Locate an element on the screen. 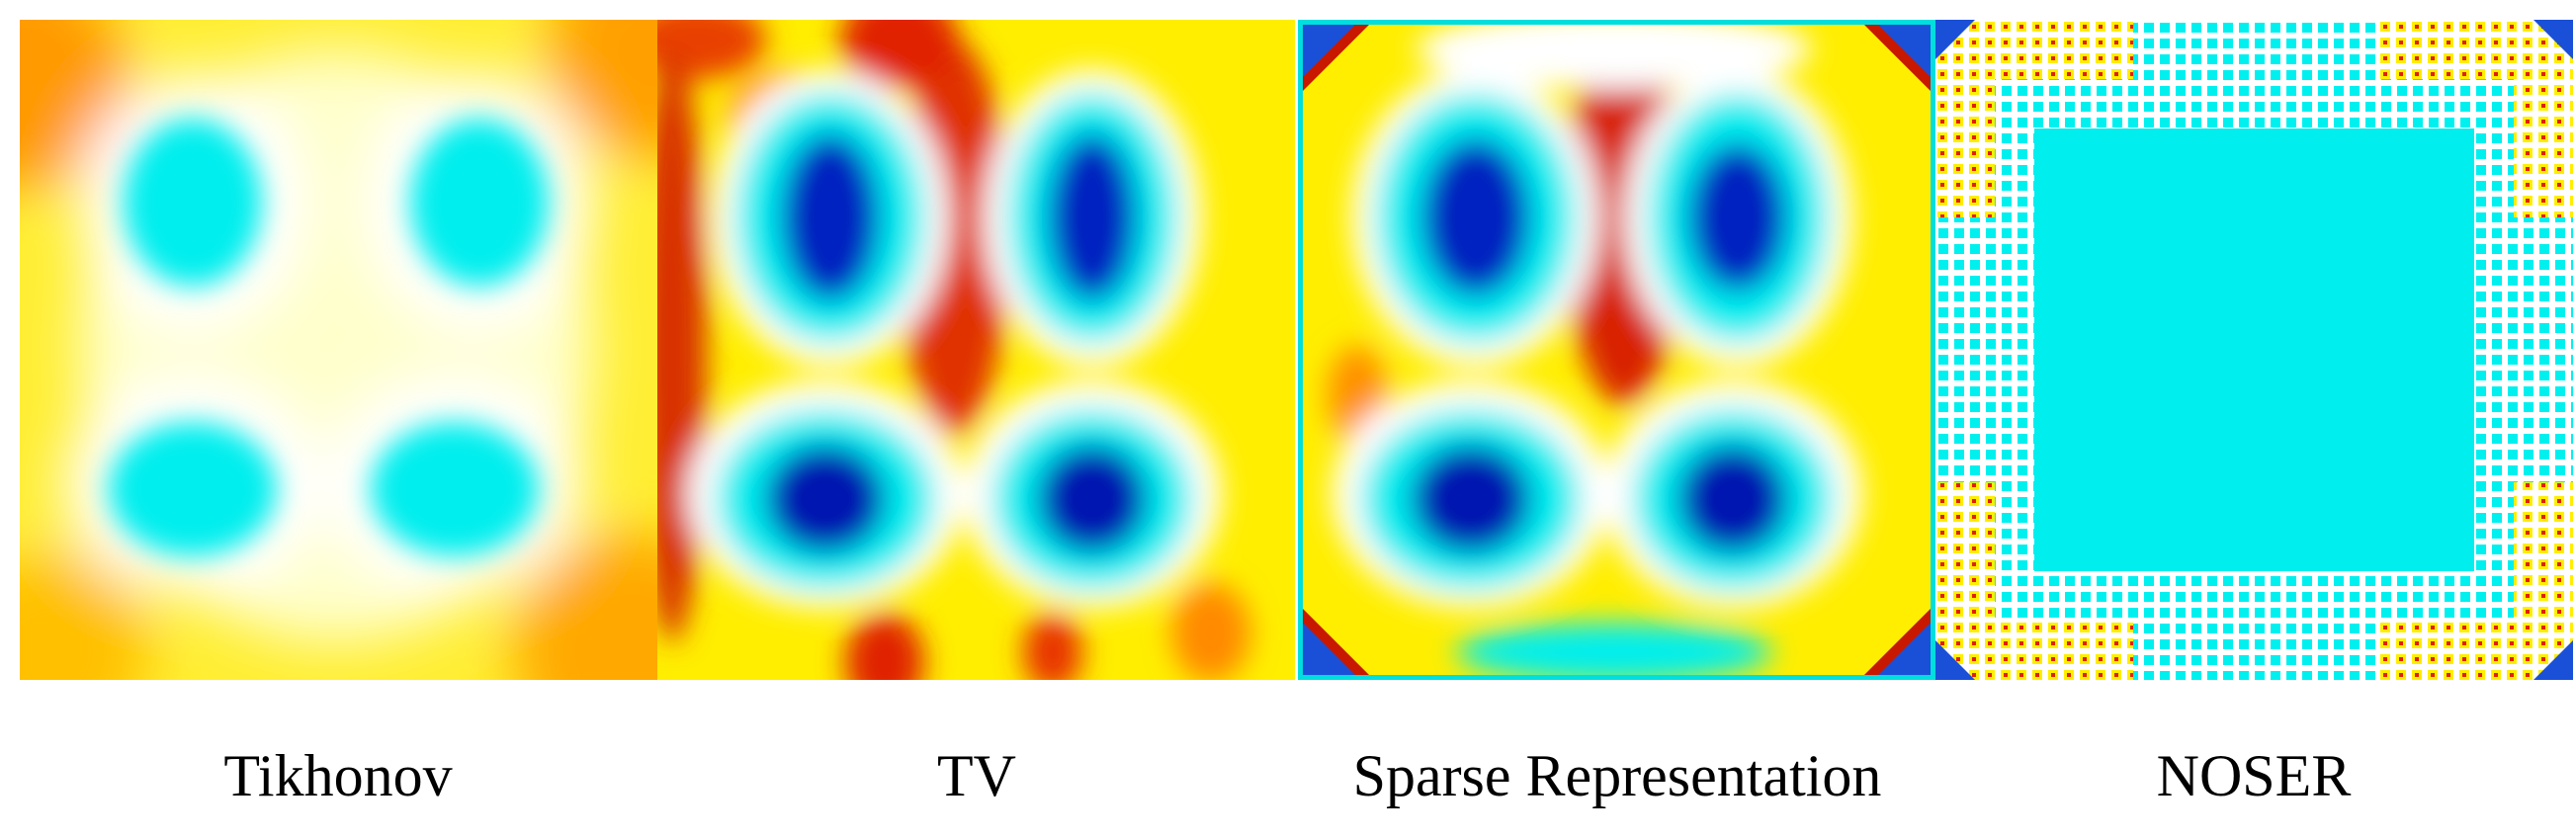 The height and width of the screenshot is (840, 2576). panel-label: NOSER is located at coordinates (2254, 775).